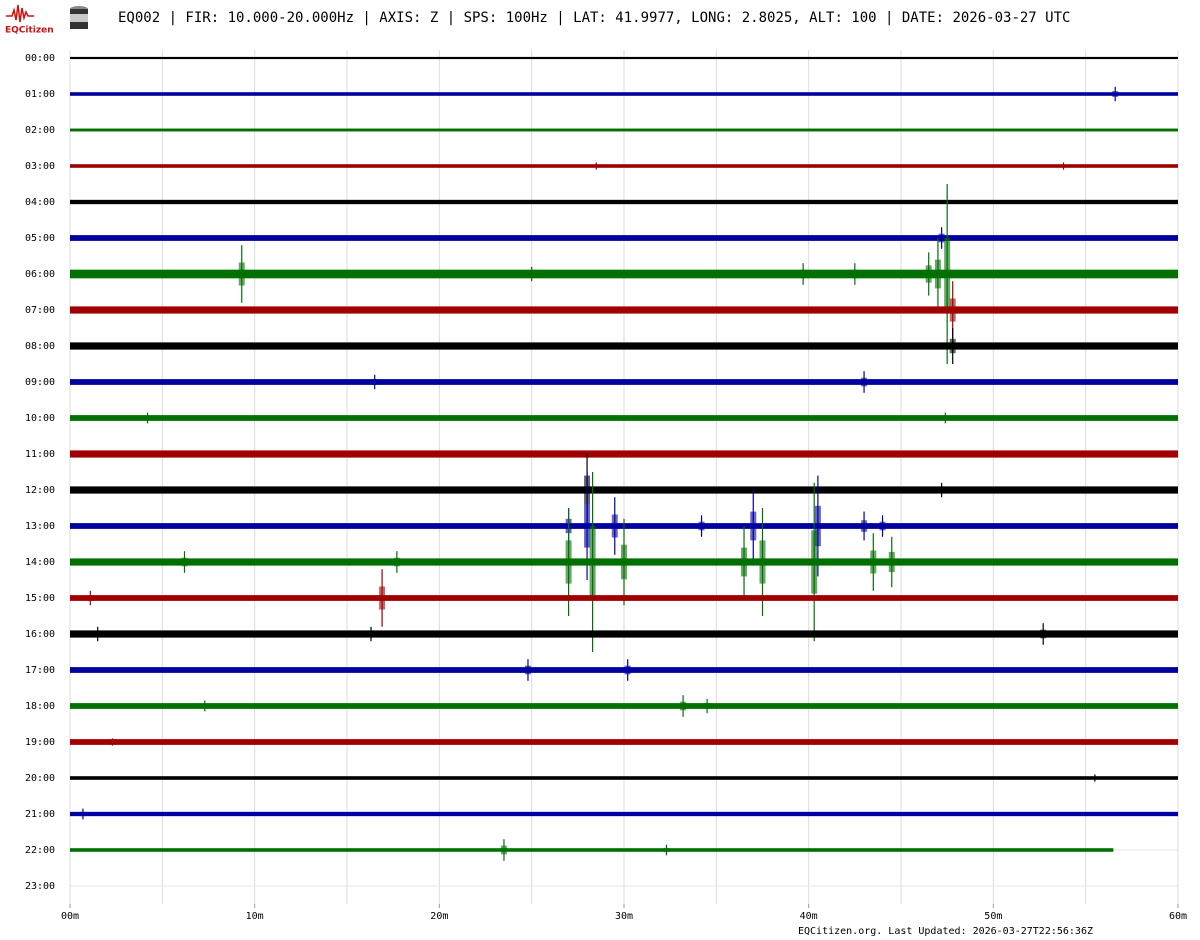  What do you see at coordinates (70, 916) in the screenshot?
I see `x-tick-label: 00m` at bounding box center [70, 916].